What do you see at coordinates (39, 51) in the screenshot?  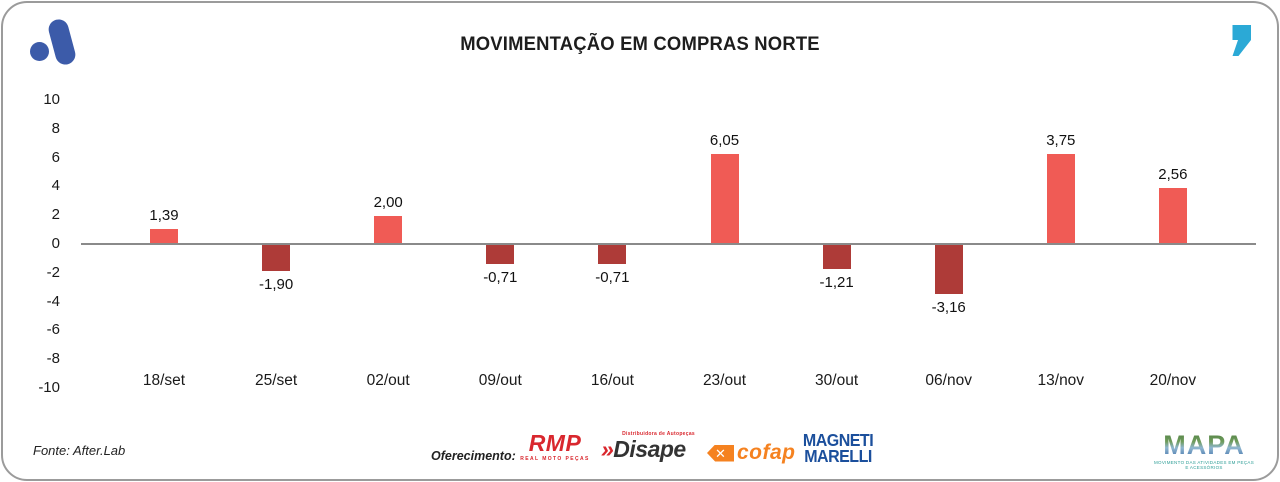 I see `afterlab-logo-dot` at bounding box center [39, 51].